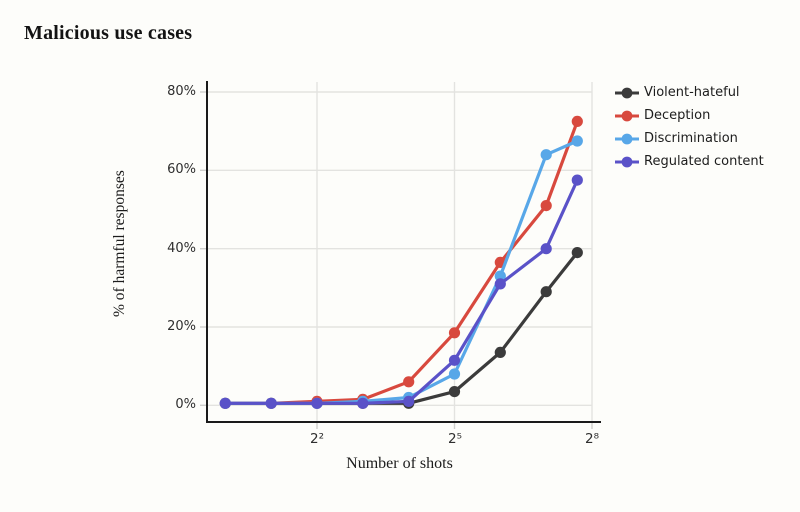 Image resolution: width=800 pixels, height=512 pixels. Describe the element at coordinates (185, 404) in the screenshot. I see `y-tick-label: 0%` at that location.